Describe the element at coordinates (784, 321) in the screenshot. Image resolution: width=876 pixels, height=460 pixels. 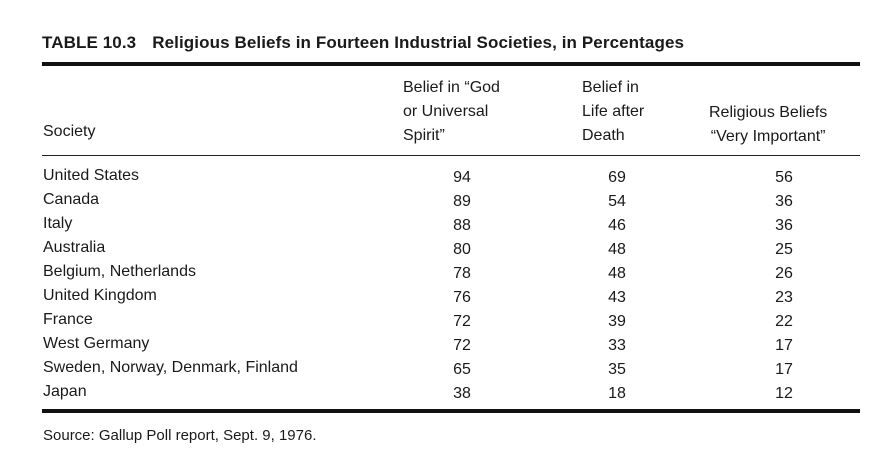
I see `beliefs-very-important-cell: 22` at that location.